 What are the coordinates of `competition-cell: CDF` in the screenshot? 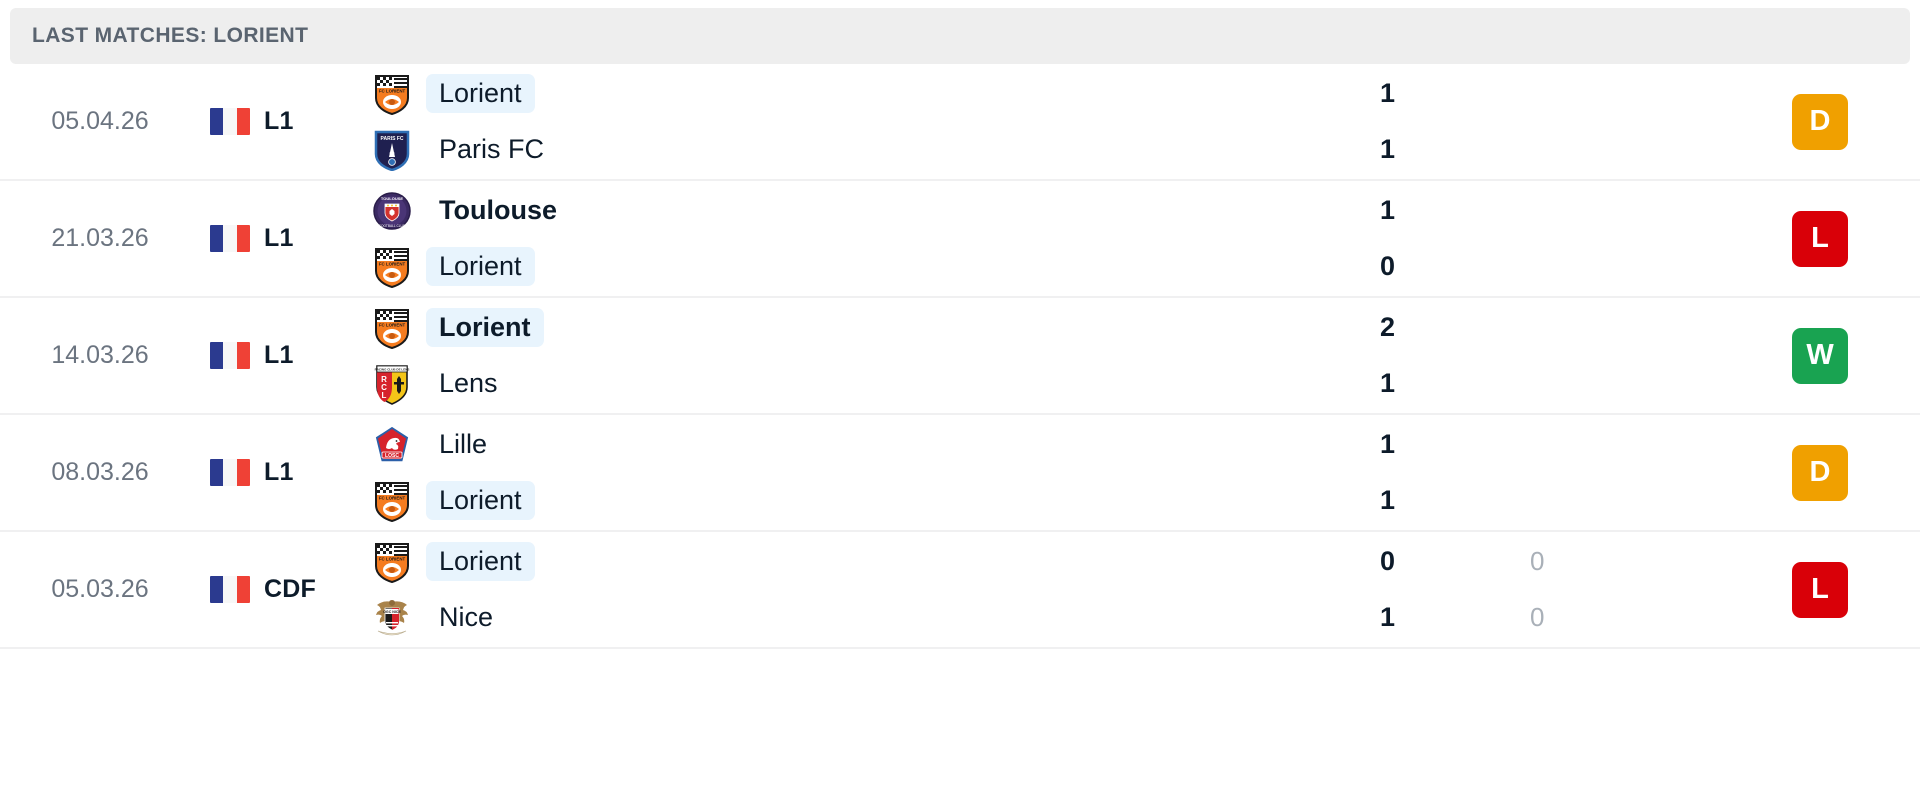 It's located at (280, 589).